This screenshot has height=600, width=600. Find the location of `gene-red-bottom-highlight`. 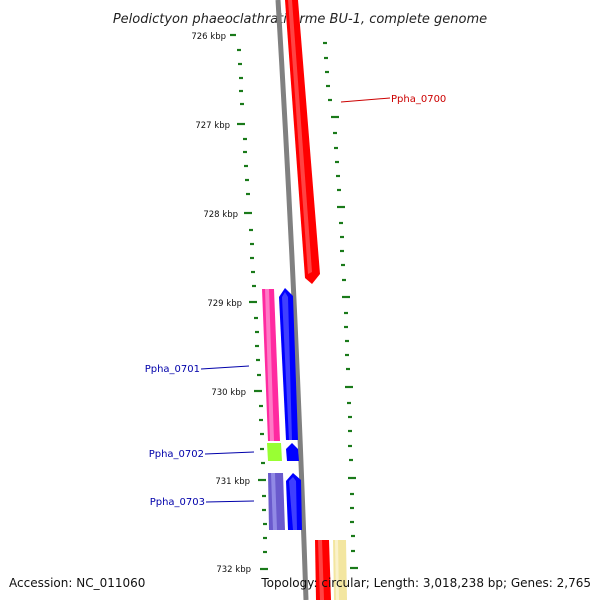

gene-red-bottom-highlight is located at coordinates (321, 570).